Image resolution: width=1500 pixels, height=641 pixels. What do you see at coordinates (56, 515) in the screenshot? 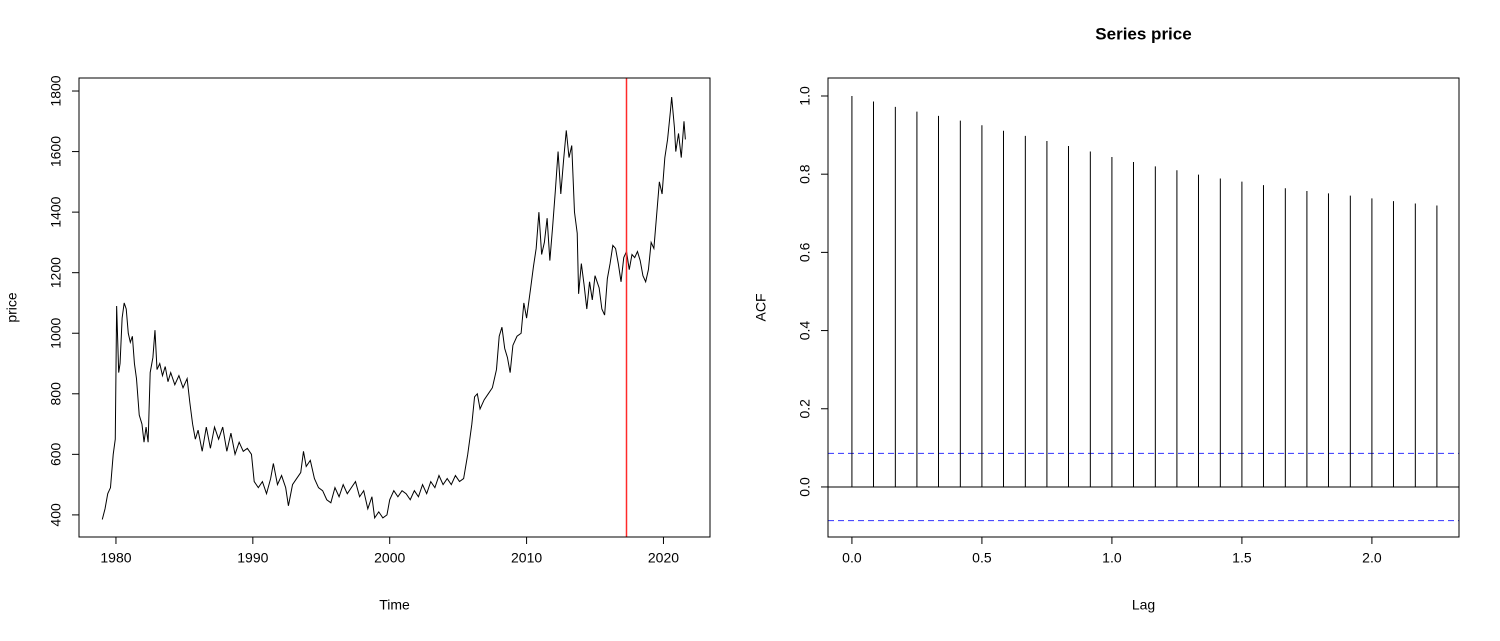
I see `y-tick-label: 400` at bounding box center [56, 515].